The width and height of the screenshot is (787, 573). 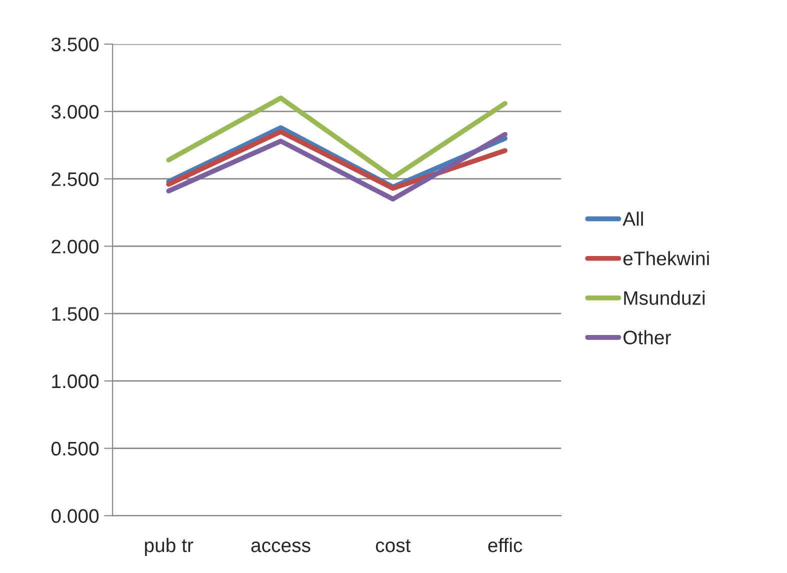 What do you see at coordinates (666, 258) in the screenshot?
I see `legend-label: eThekwini` at bounding box center [666, 258].